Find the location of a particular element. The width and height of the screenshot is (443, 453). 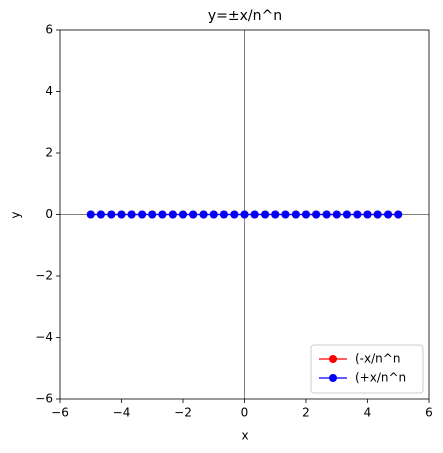

y-axis-label: y is located at coordinates (16, 214).